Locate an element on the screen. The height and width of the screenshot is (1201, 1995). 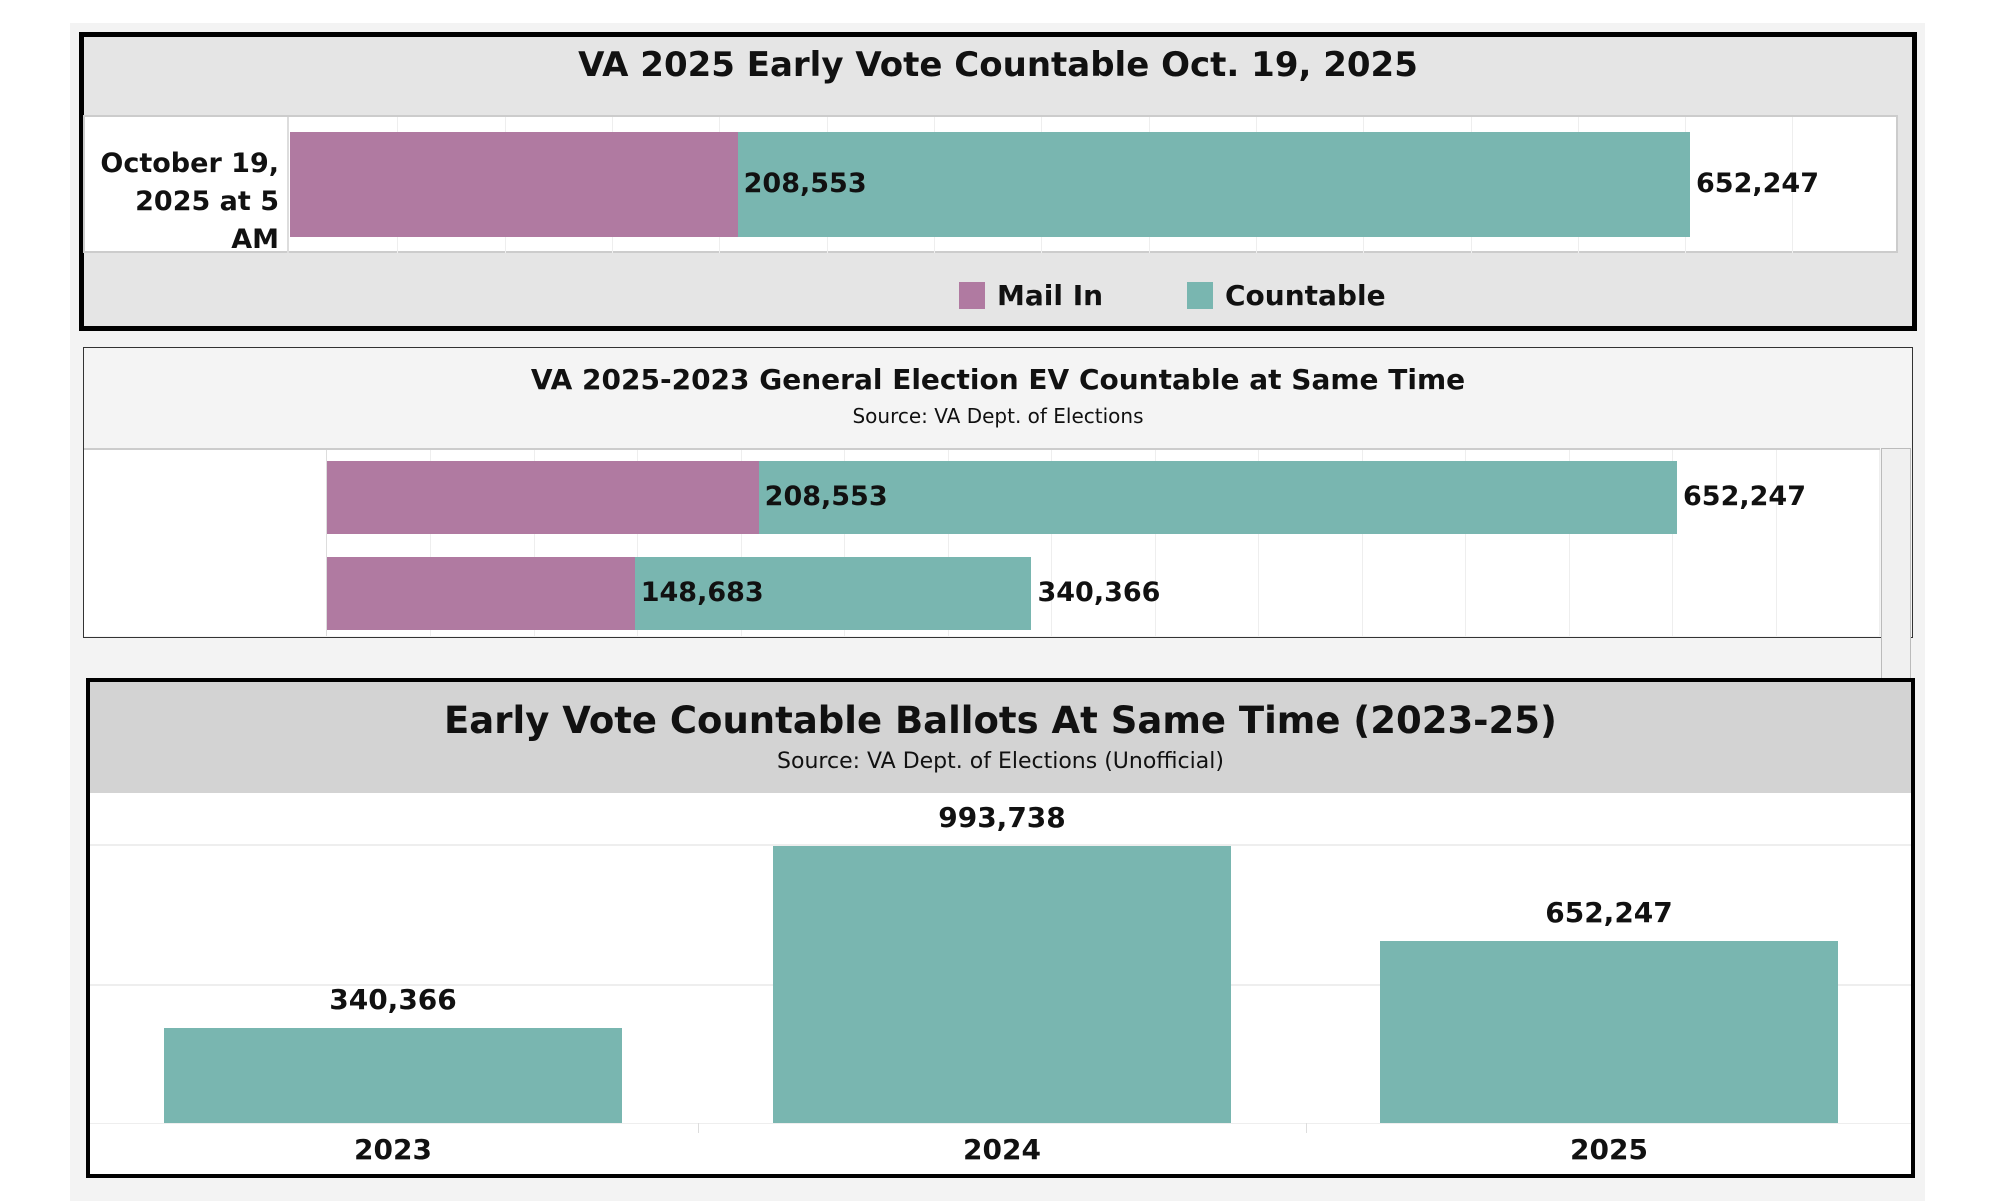
data-label: 340,366 is located at coordinates (393, 1000).